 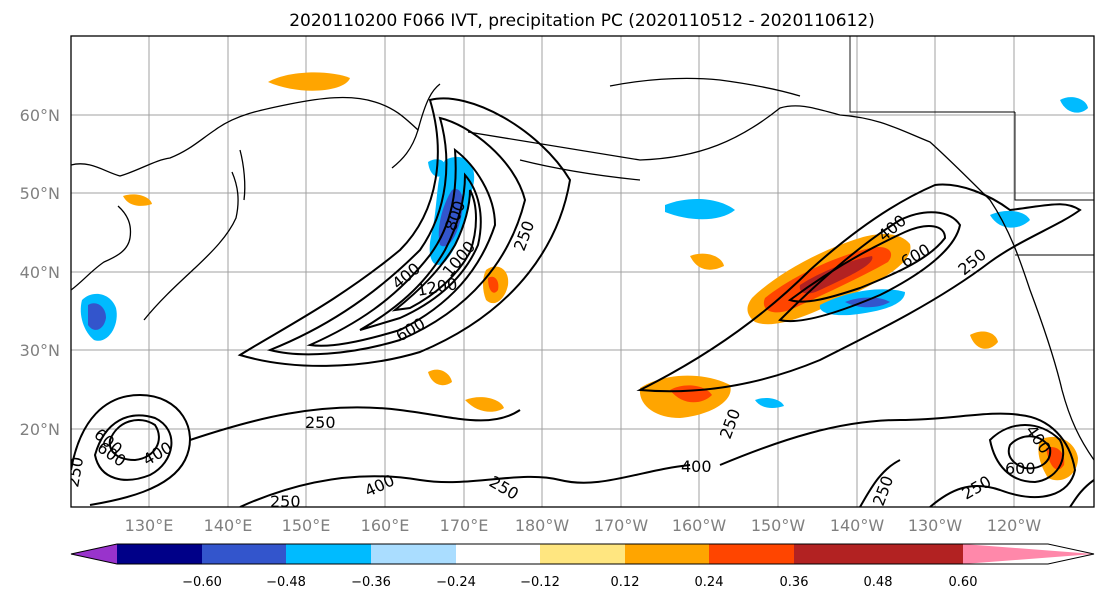 What do you see at coordinates (450, 218) in the screenshot?
I see `shade-neg-core-west` at bounding box center [450, 218].